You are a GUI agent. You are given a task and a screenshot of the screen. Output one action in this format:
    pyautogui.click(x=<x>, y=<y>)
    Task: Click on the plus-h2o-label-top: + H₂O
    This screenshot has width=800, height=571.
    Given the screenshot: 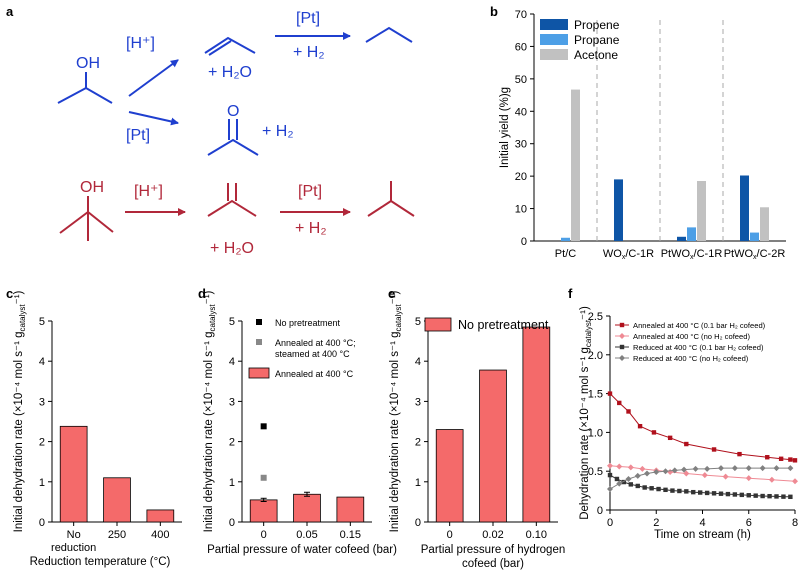 What is the action you would take?
    pyautogui.click(x=230, y=72)
    